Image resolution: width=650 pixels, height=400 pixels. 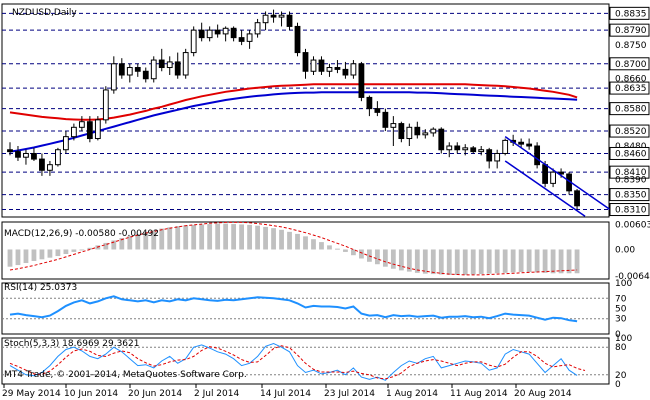 I want to click on rsi-tick-label: 30, so click(x=621, y=320).